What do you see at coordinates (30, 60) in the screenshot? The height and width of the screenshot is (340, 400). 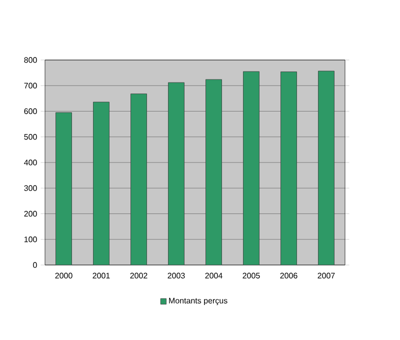 I see `y-tick-label: 800` at bounding box center [30, 60].